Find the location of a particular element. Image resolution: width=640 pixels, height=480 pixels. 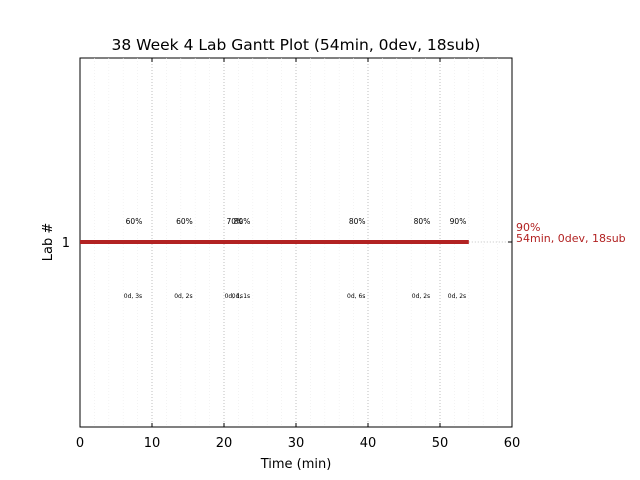

end-label-summary: 54min, 0dev, 18sub is located at coordinates (571, 238).